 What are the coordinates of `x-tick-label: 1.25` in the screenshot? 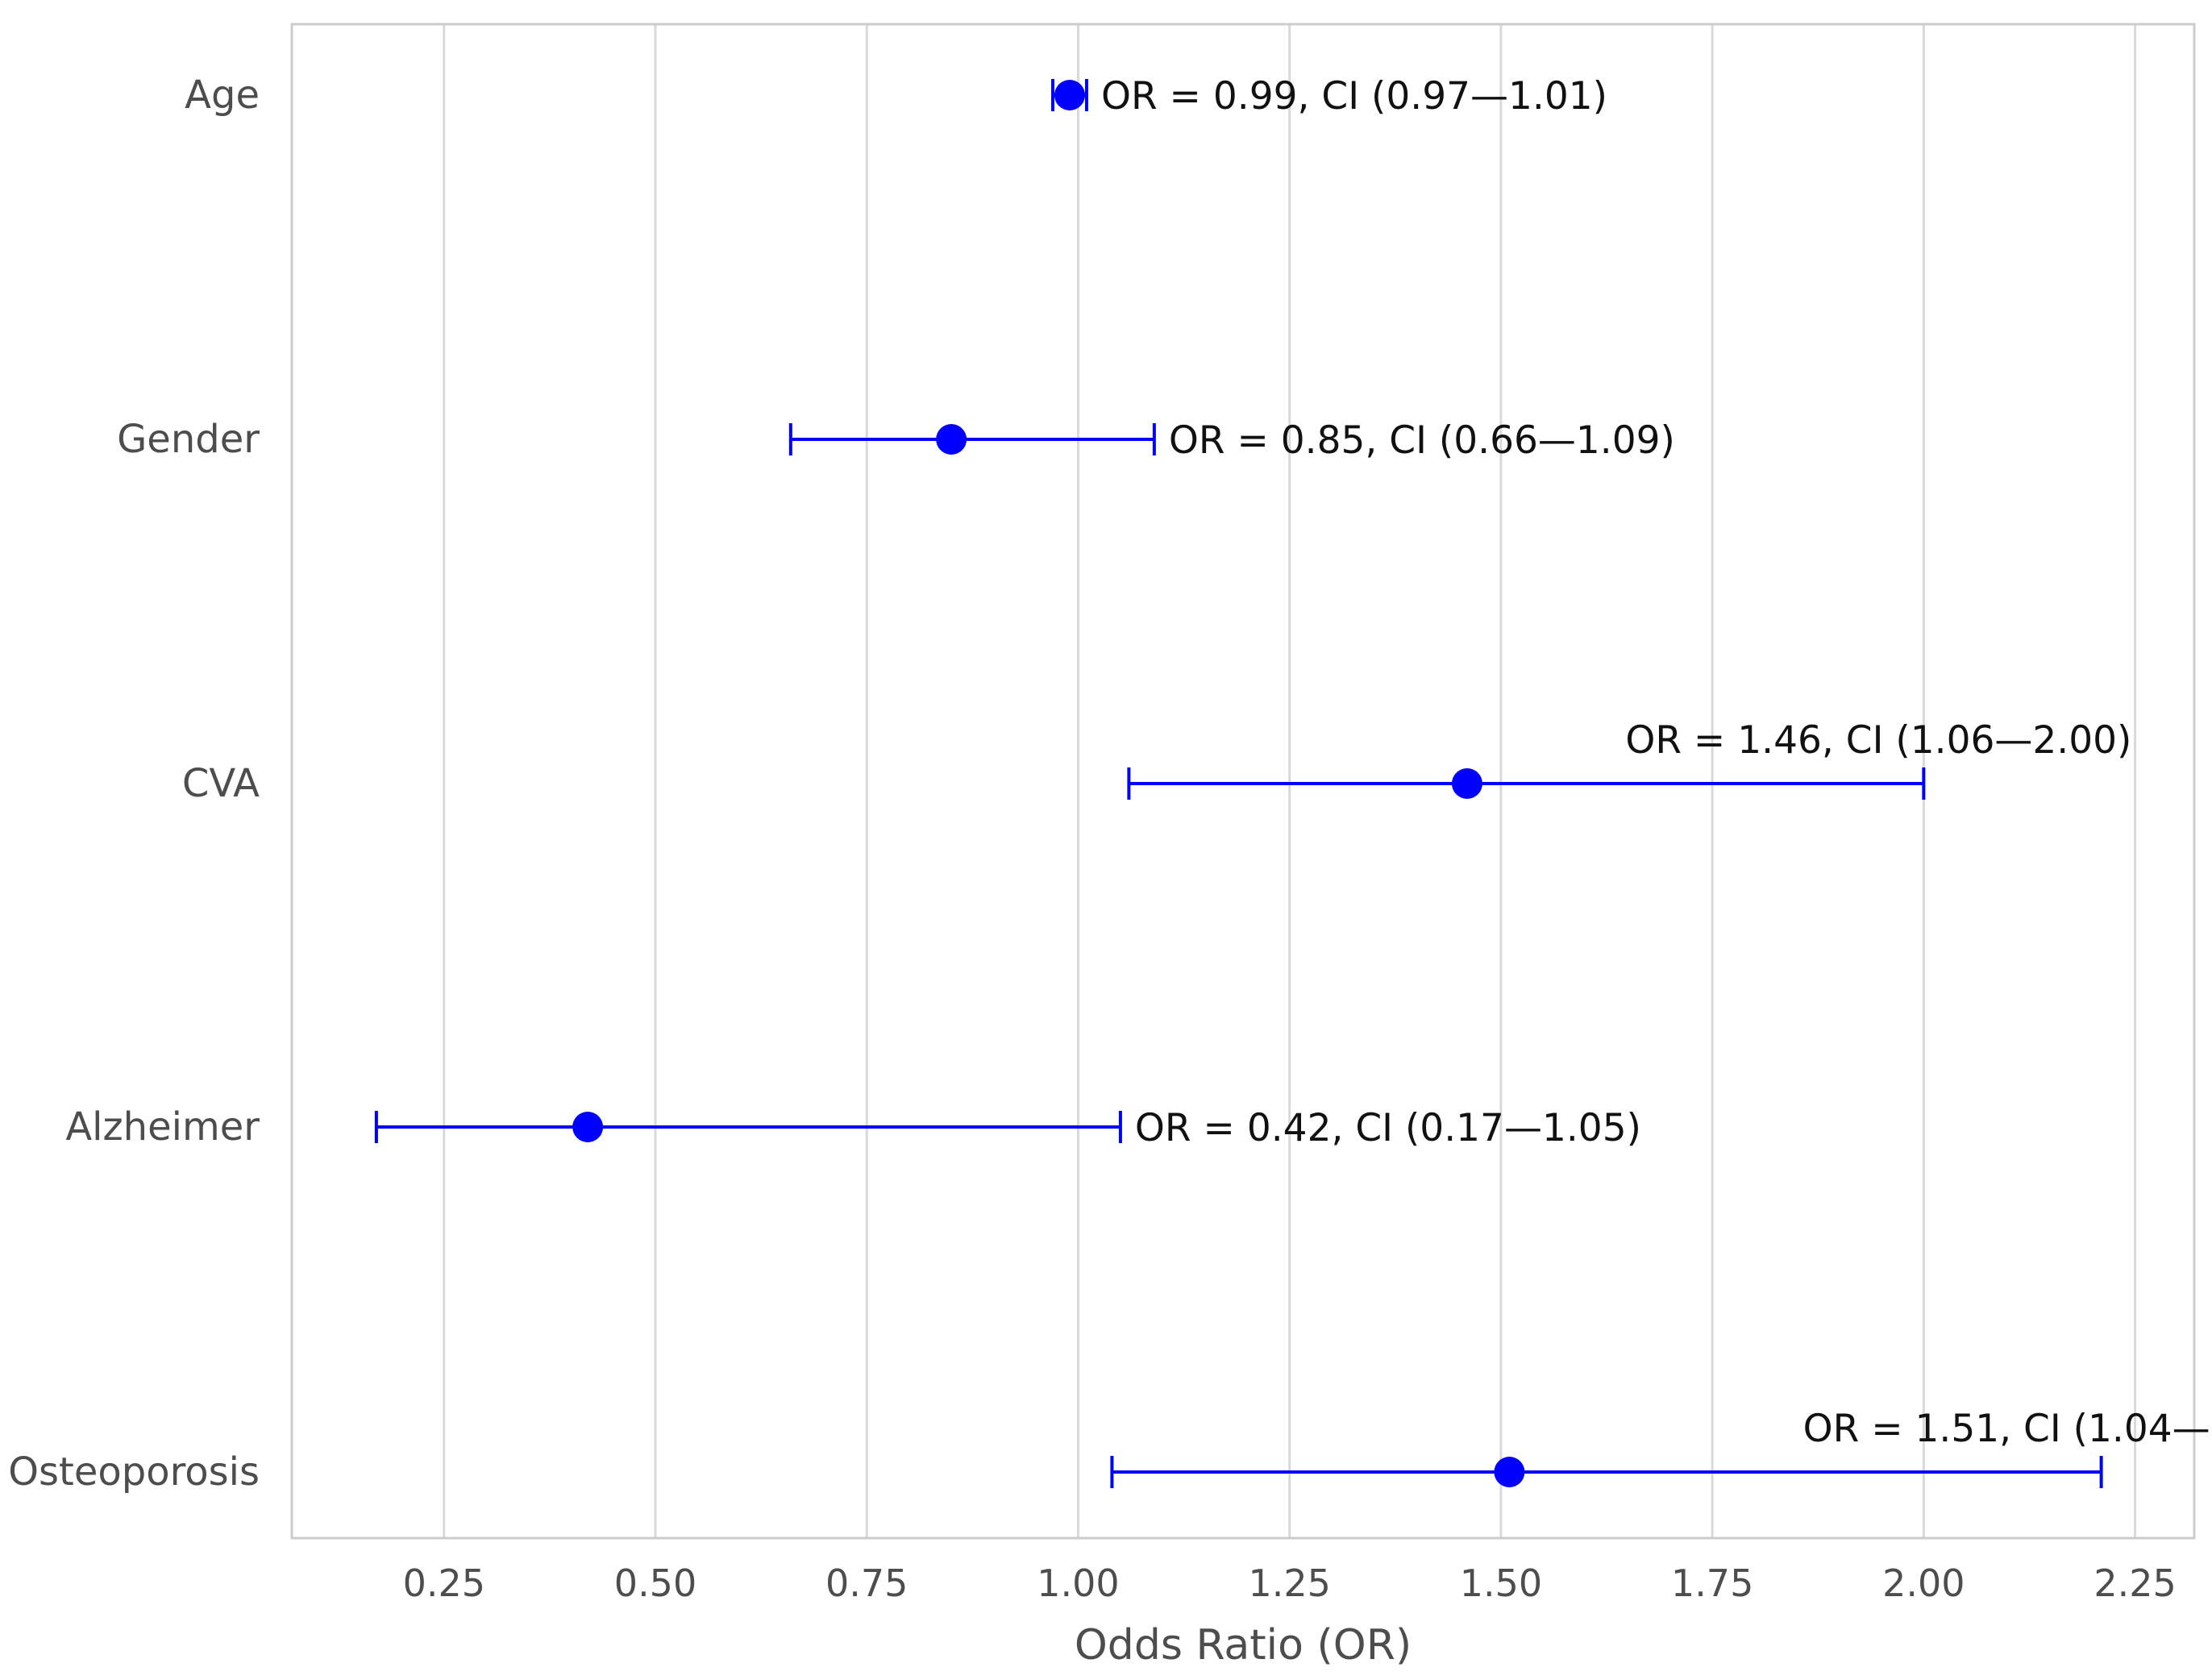 It's located at (1289, 1583).